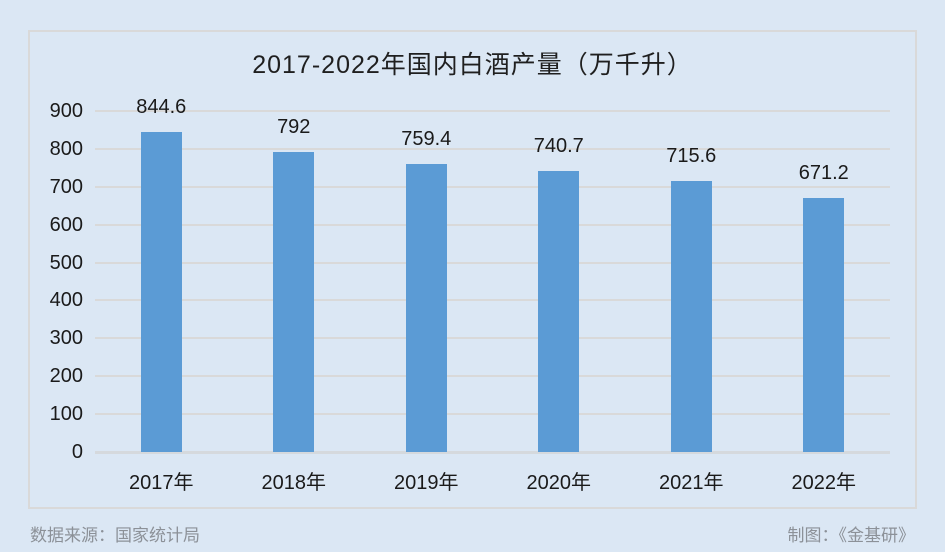  Describe the element at coordinates (426, 139) in the screenshot. I see `bar-value-label: 759.4` at that location.